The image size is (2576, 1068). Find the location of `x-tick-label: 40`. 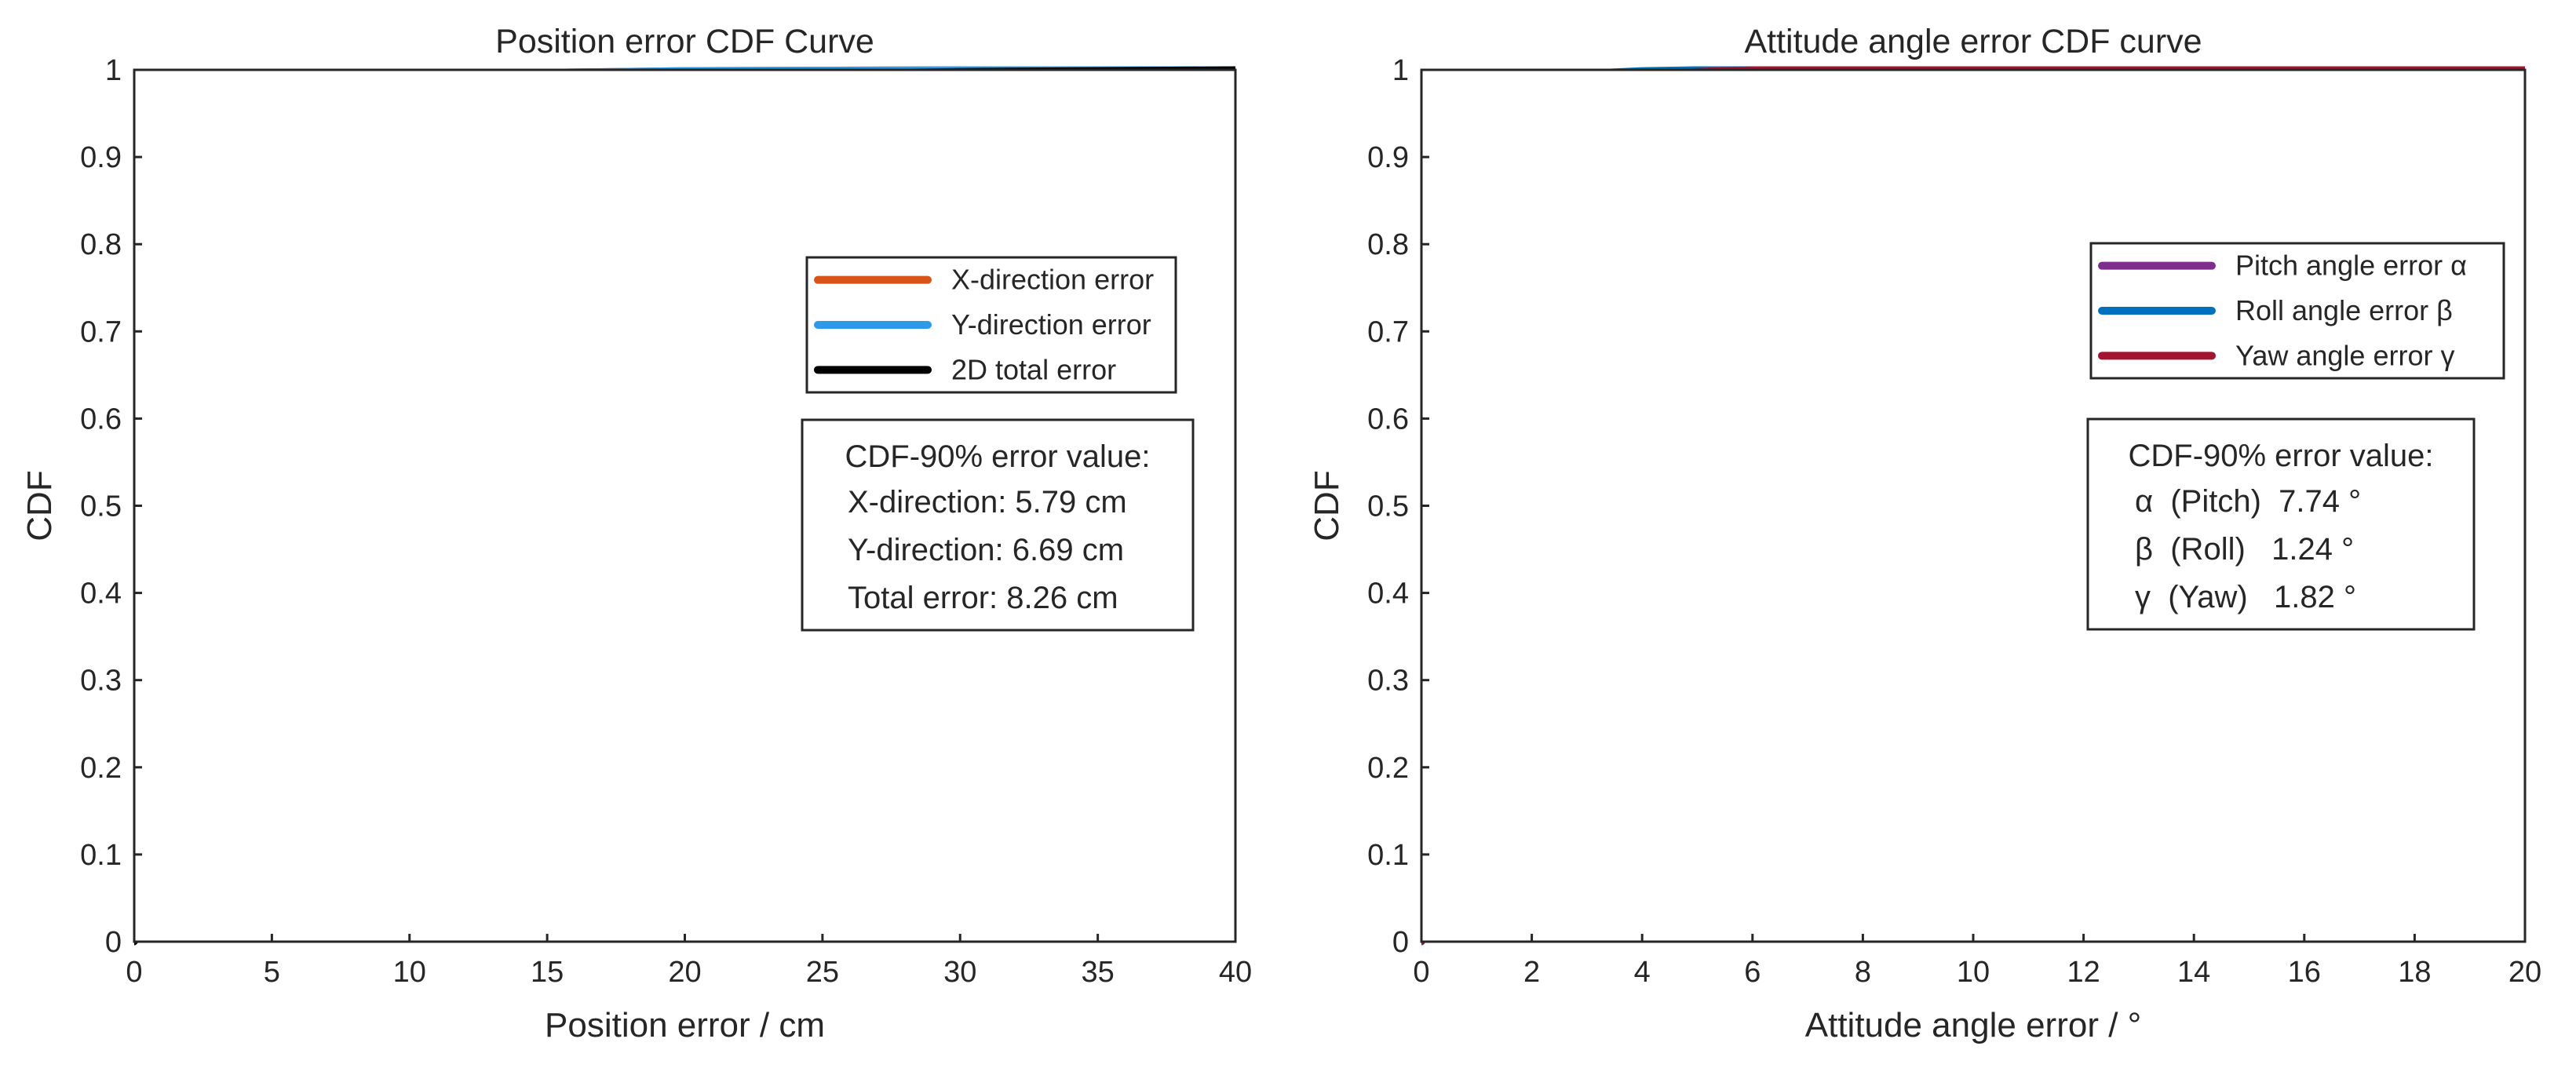

x-tick-label: 40 is located at coordinates (1235, 972).